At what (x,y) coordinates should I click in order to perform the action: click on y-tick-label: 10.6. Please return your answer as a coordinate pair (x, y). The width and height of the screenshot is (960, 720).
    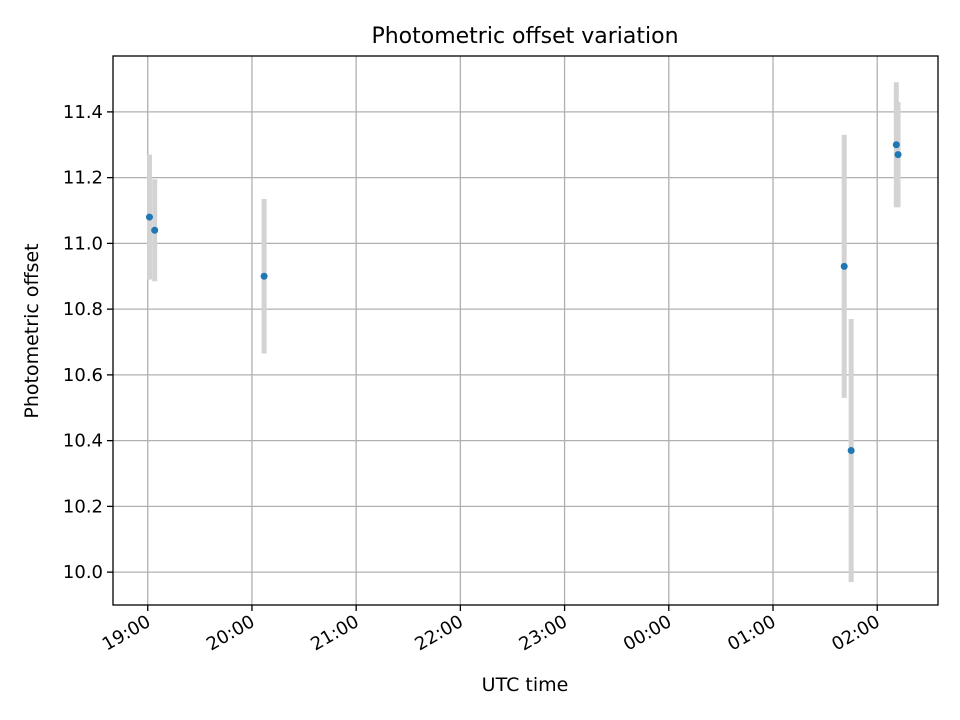
    Looking at the image, I should click on (83, 375).